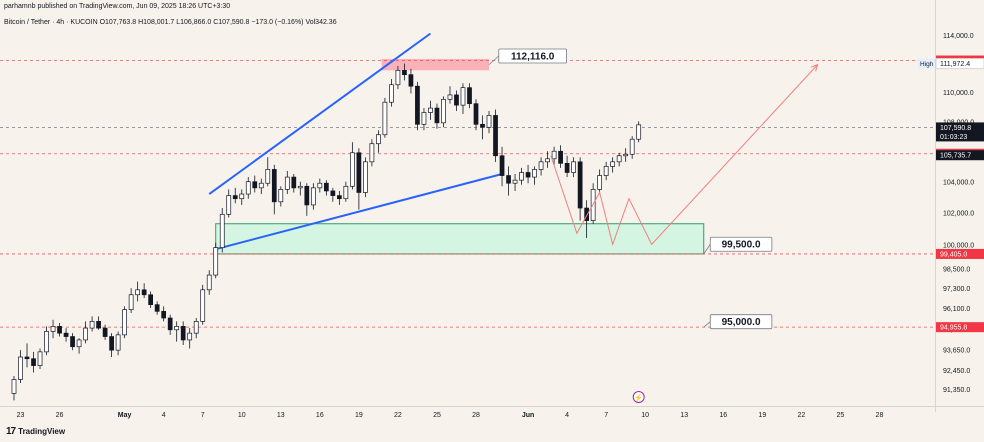 The image size is (984, 442). What do you see at coordinates (723, 415) in the screenshot?
I see `x-tick-label: 16` at bounding box center [723, 415].